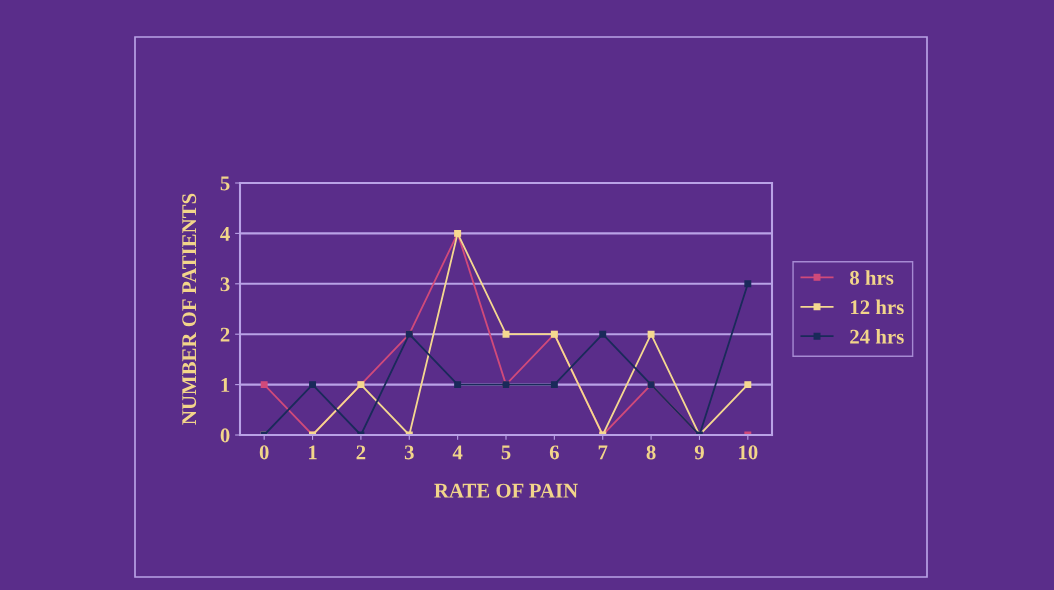  I want to click on x-tick-label: 5, so click(506, 452).